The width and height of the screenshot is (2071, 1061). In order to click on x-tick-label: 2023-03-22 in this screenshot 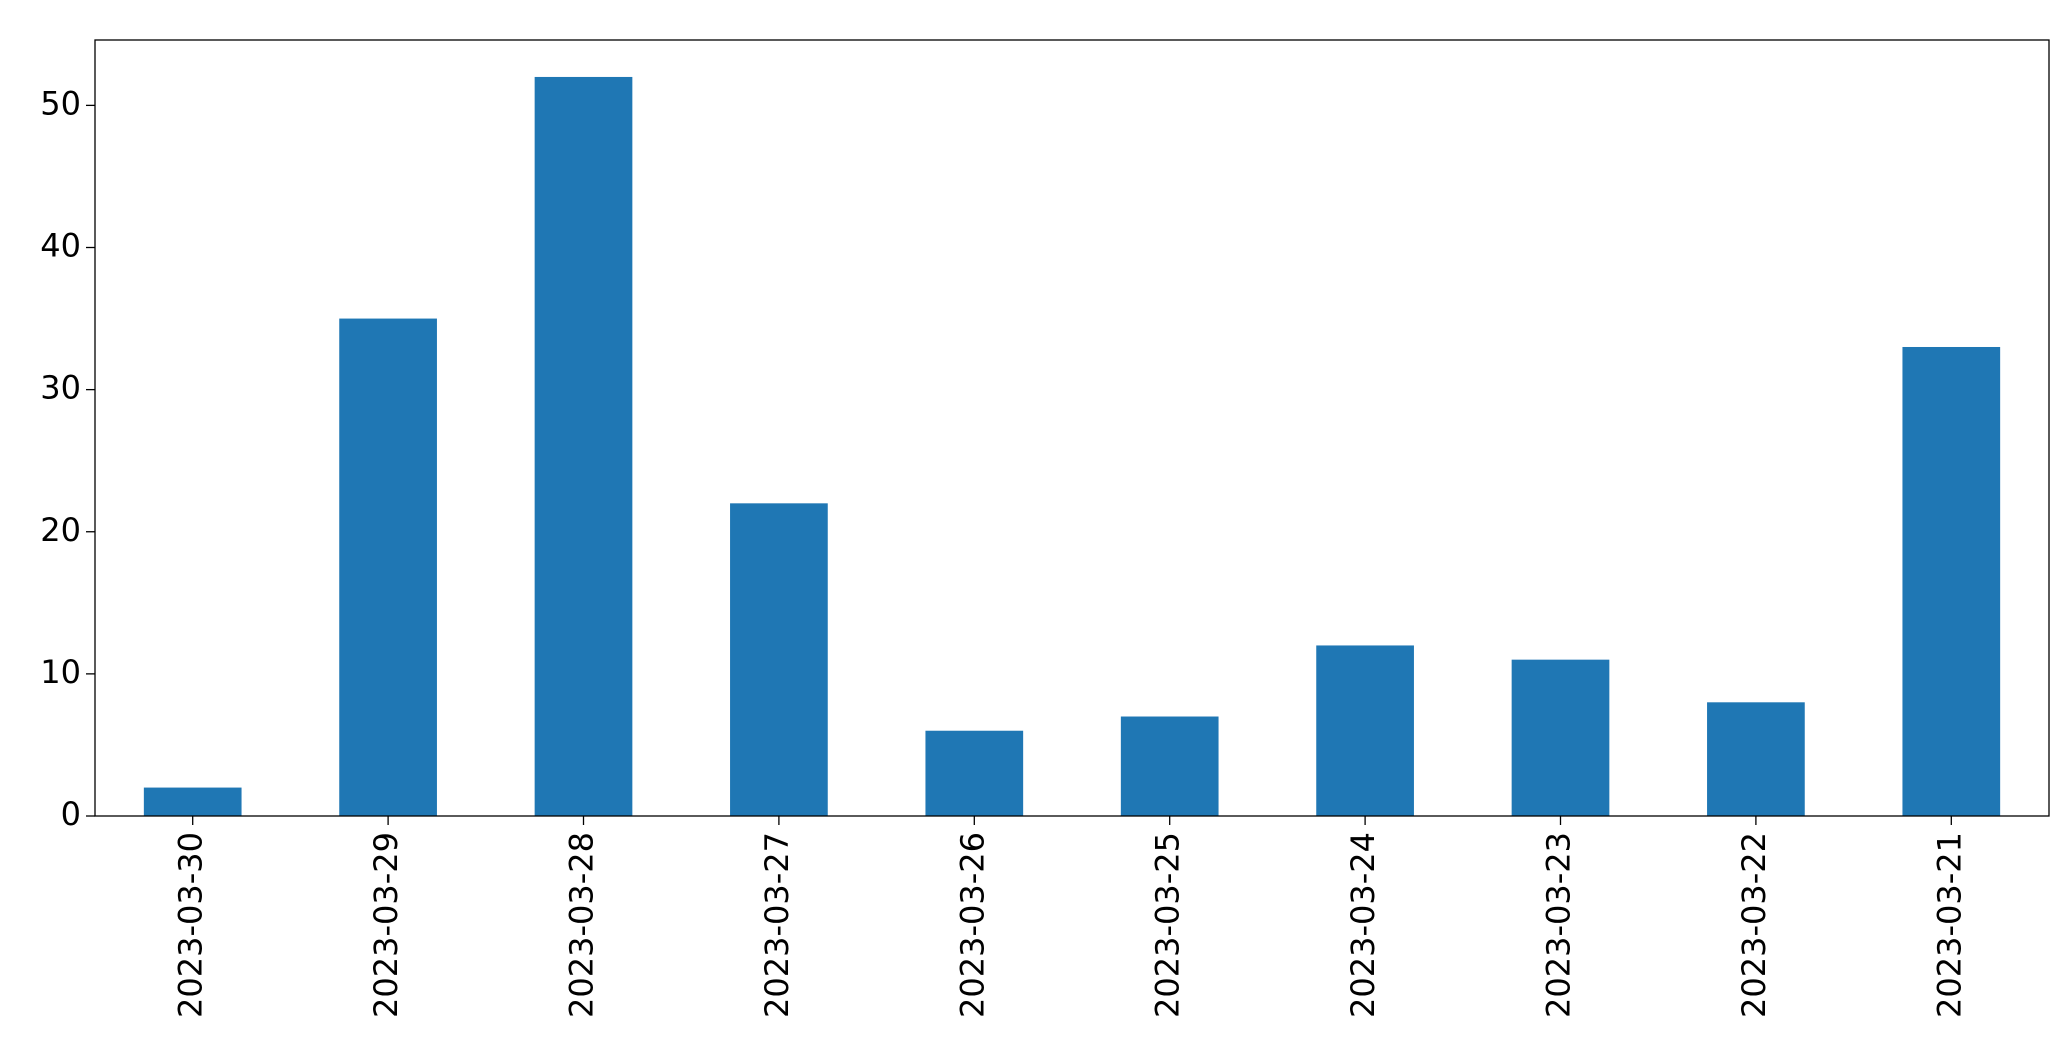, I will do `click(1754, 925)`.